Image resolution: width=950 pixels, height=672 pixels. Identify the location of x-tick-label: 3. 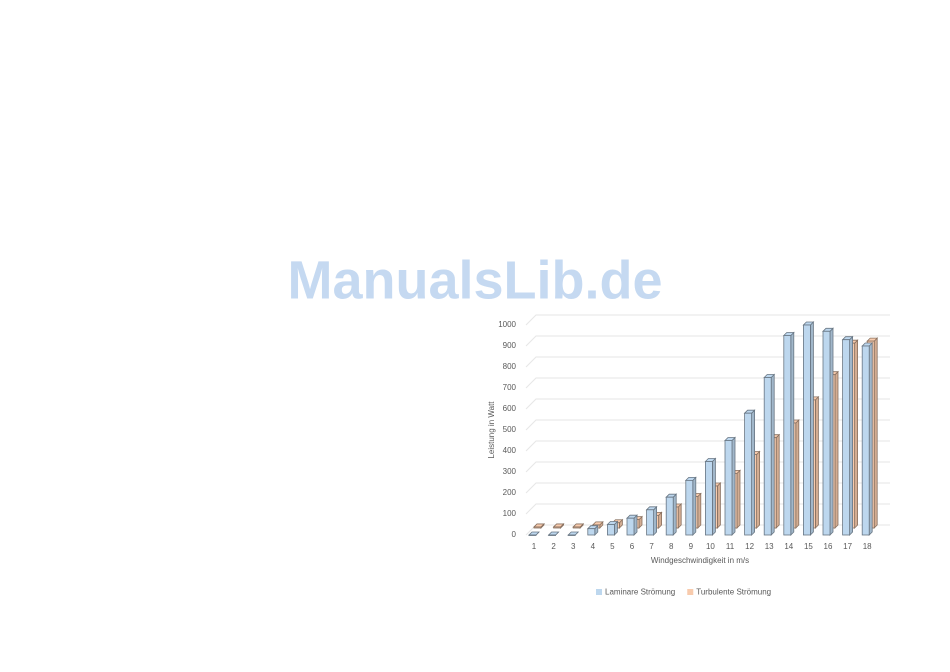
(573, 546).